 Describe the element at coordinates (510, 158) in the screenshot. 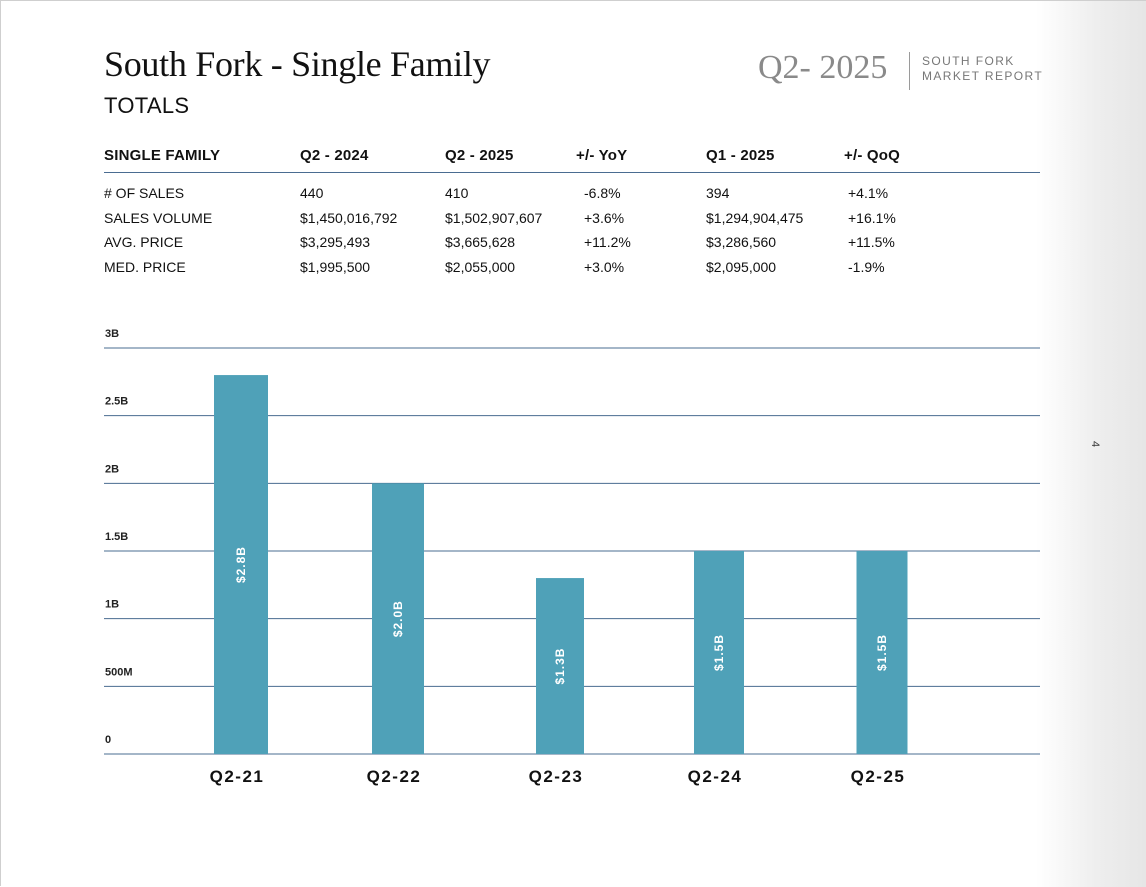

I see `column-header: Q2 - 2025` at that location.